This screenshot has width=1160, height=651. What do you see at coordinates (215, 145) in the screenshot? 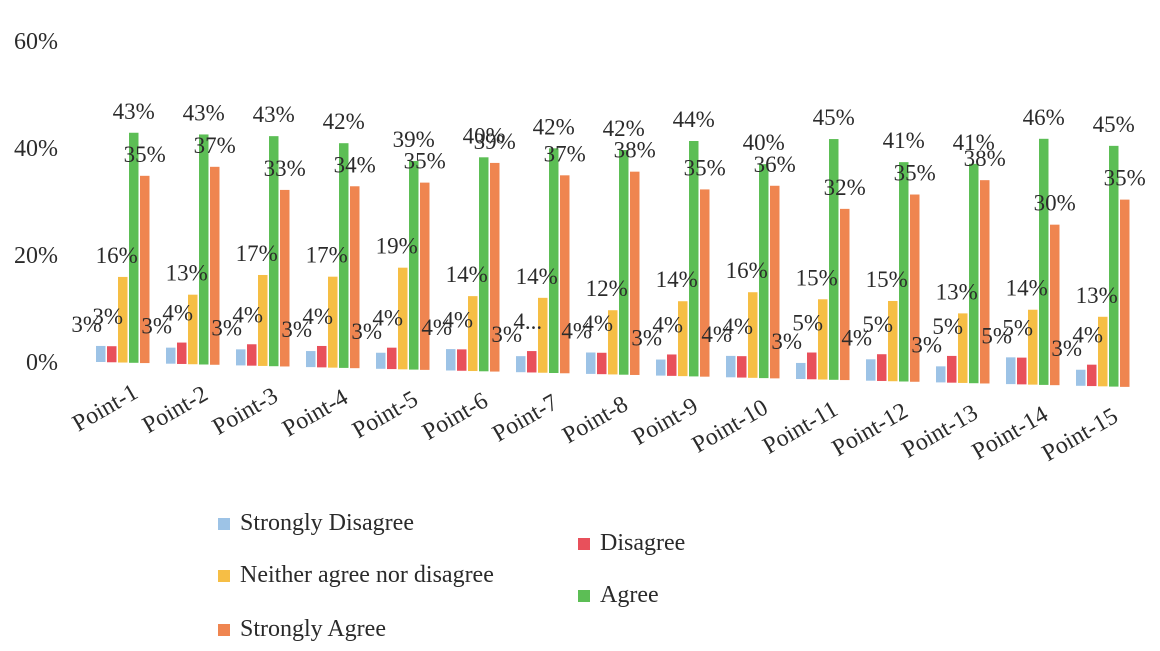
I see `data-label: 37%` at bounding box center [215, 145].